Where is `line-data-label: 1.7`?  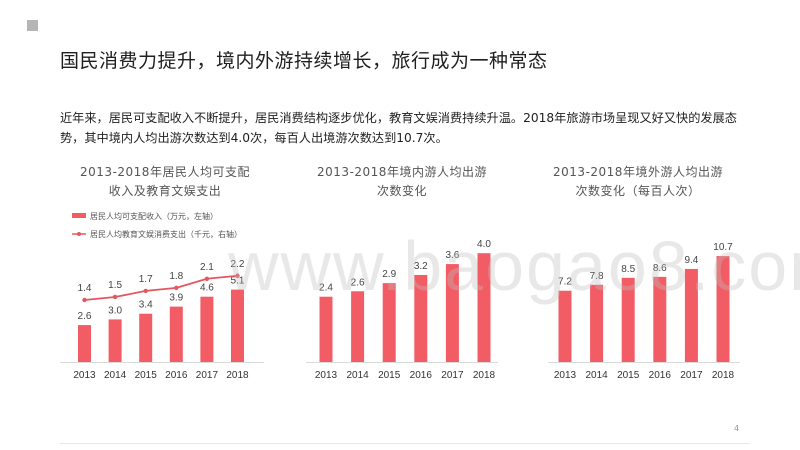
line-data-label: 1.7 is located at coordinates (146, 279).